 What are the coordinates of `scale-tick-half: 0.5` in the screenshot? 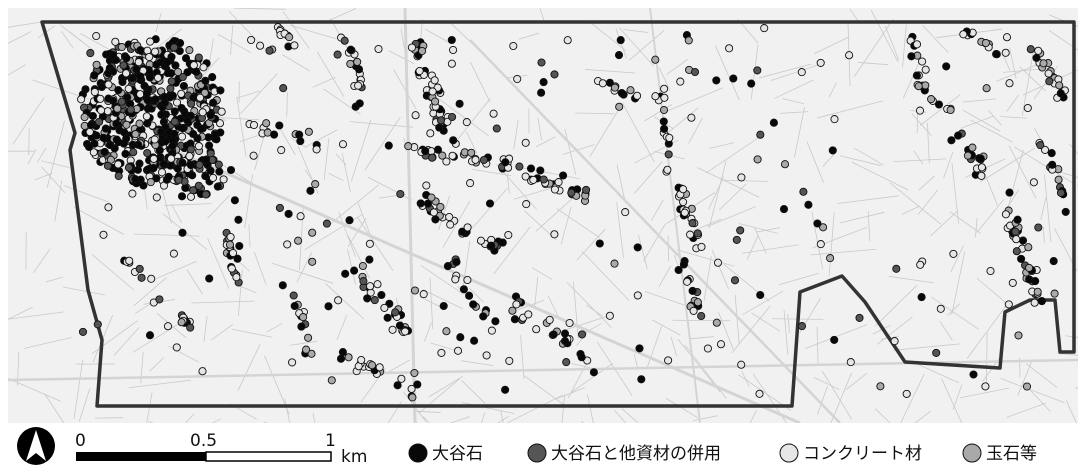 It's located at (203, 441).